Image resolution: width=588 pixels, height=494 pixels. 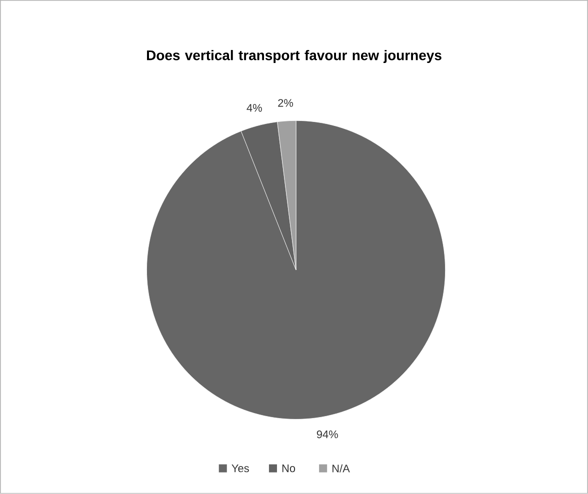 I want to click on legend-label: No, so click(x=289, y=468).